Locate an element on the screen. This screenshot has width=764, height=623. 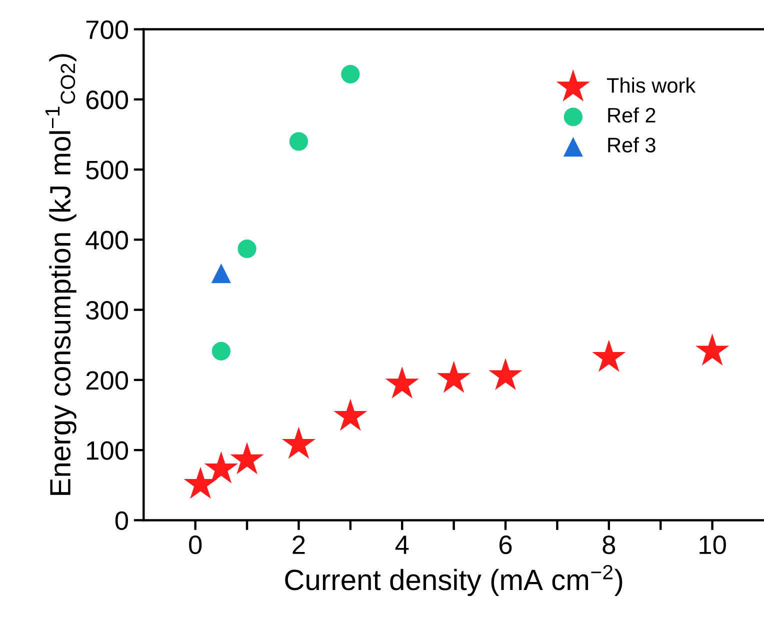
y-tick-label: 400 is located at coordinates (107, 240).